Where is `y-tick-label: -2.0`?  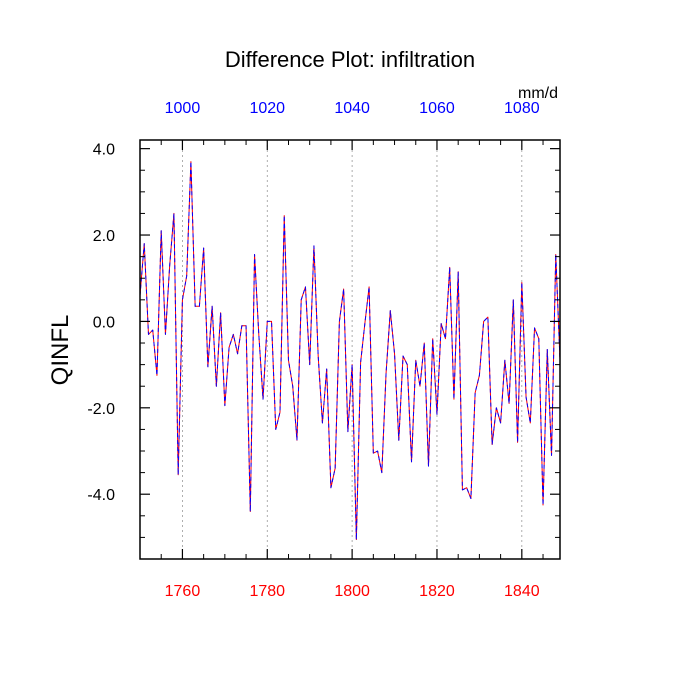 y-tick-label: -2.0 is located at coordinates (101, 409).